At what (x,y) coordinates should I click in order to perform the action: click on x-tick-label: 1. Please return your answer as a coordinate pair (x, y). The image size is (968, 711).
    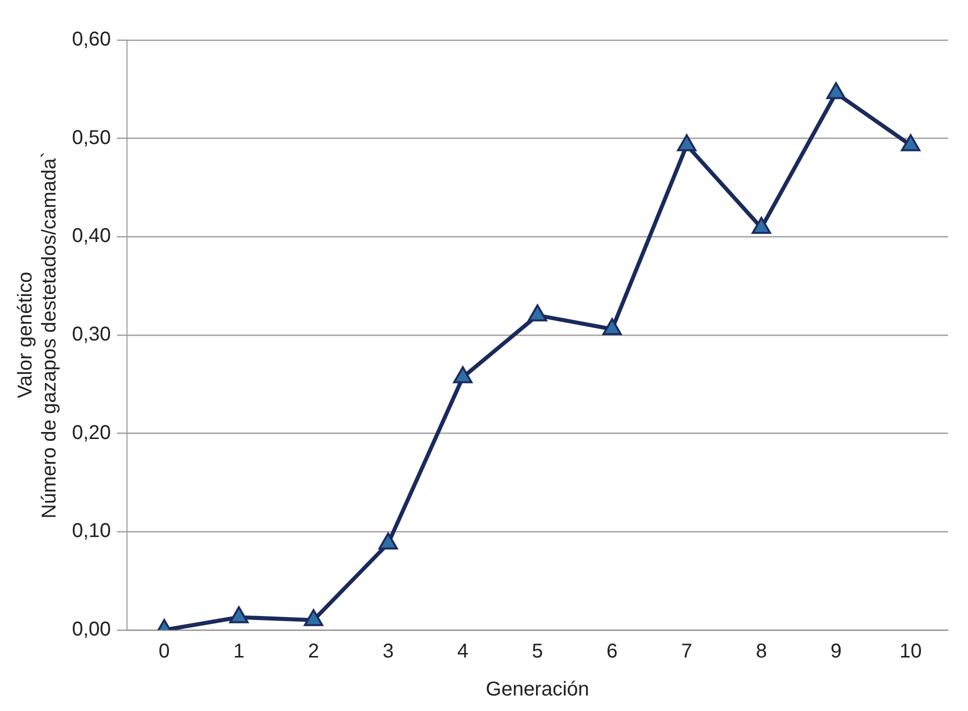
    Looking at the image, I should click on (238, 651).